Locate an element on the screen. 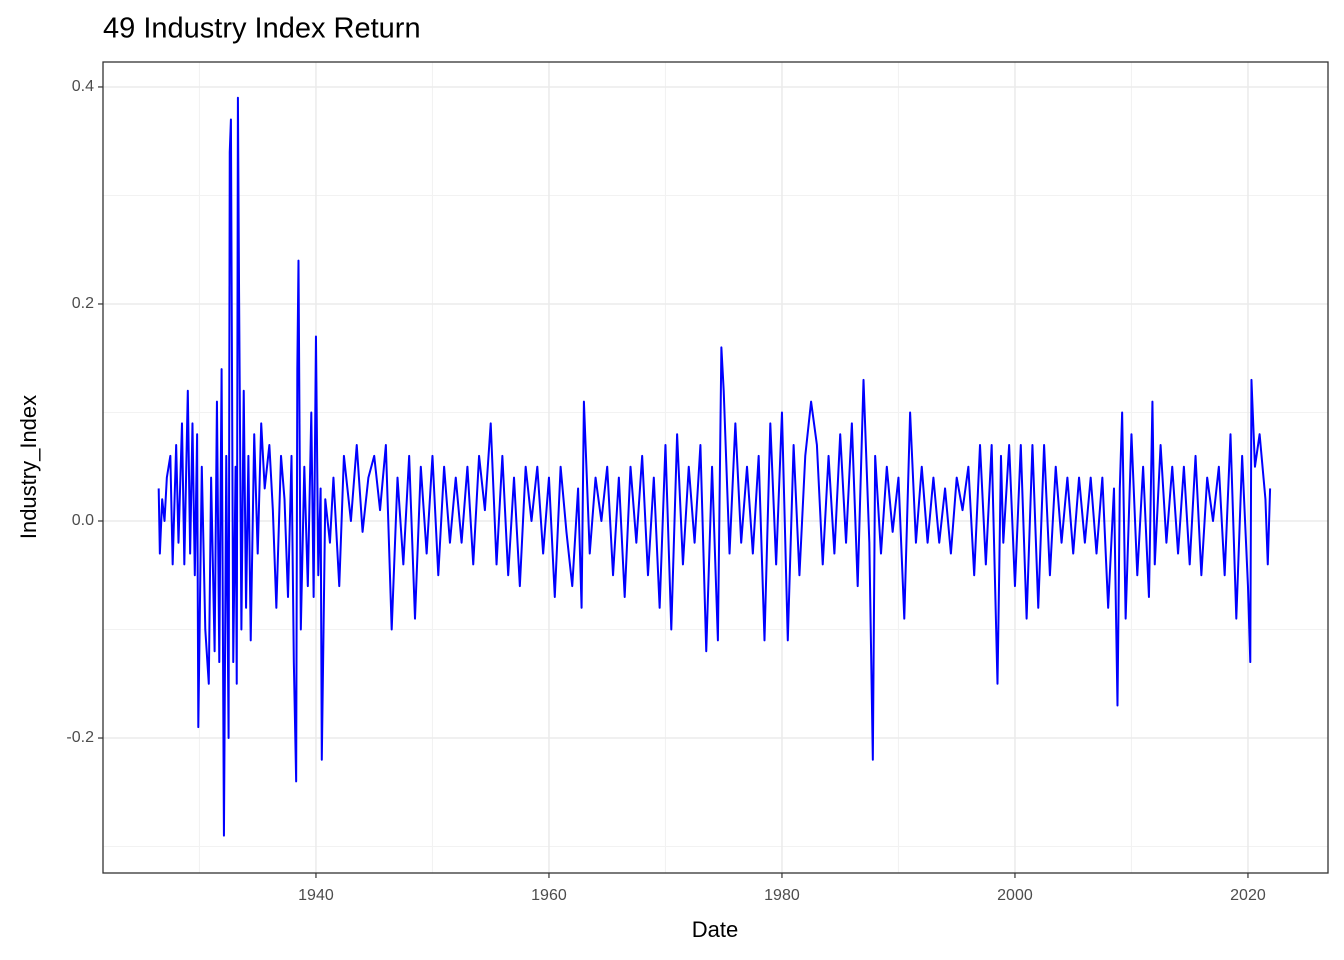 The height and width of the screenshot is (960, 1344). x-tick-label: 2000 is located at coordinates (1015, 895).